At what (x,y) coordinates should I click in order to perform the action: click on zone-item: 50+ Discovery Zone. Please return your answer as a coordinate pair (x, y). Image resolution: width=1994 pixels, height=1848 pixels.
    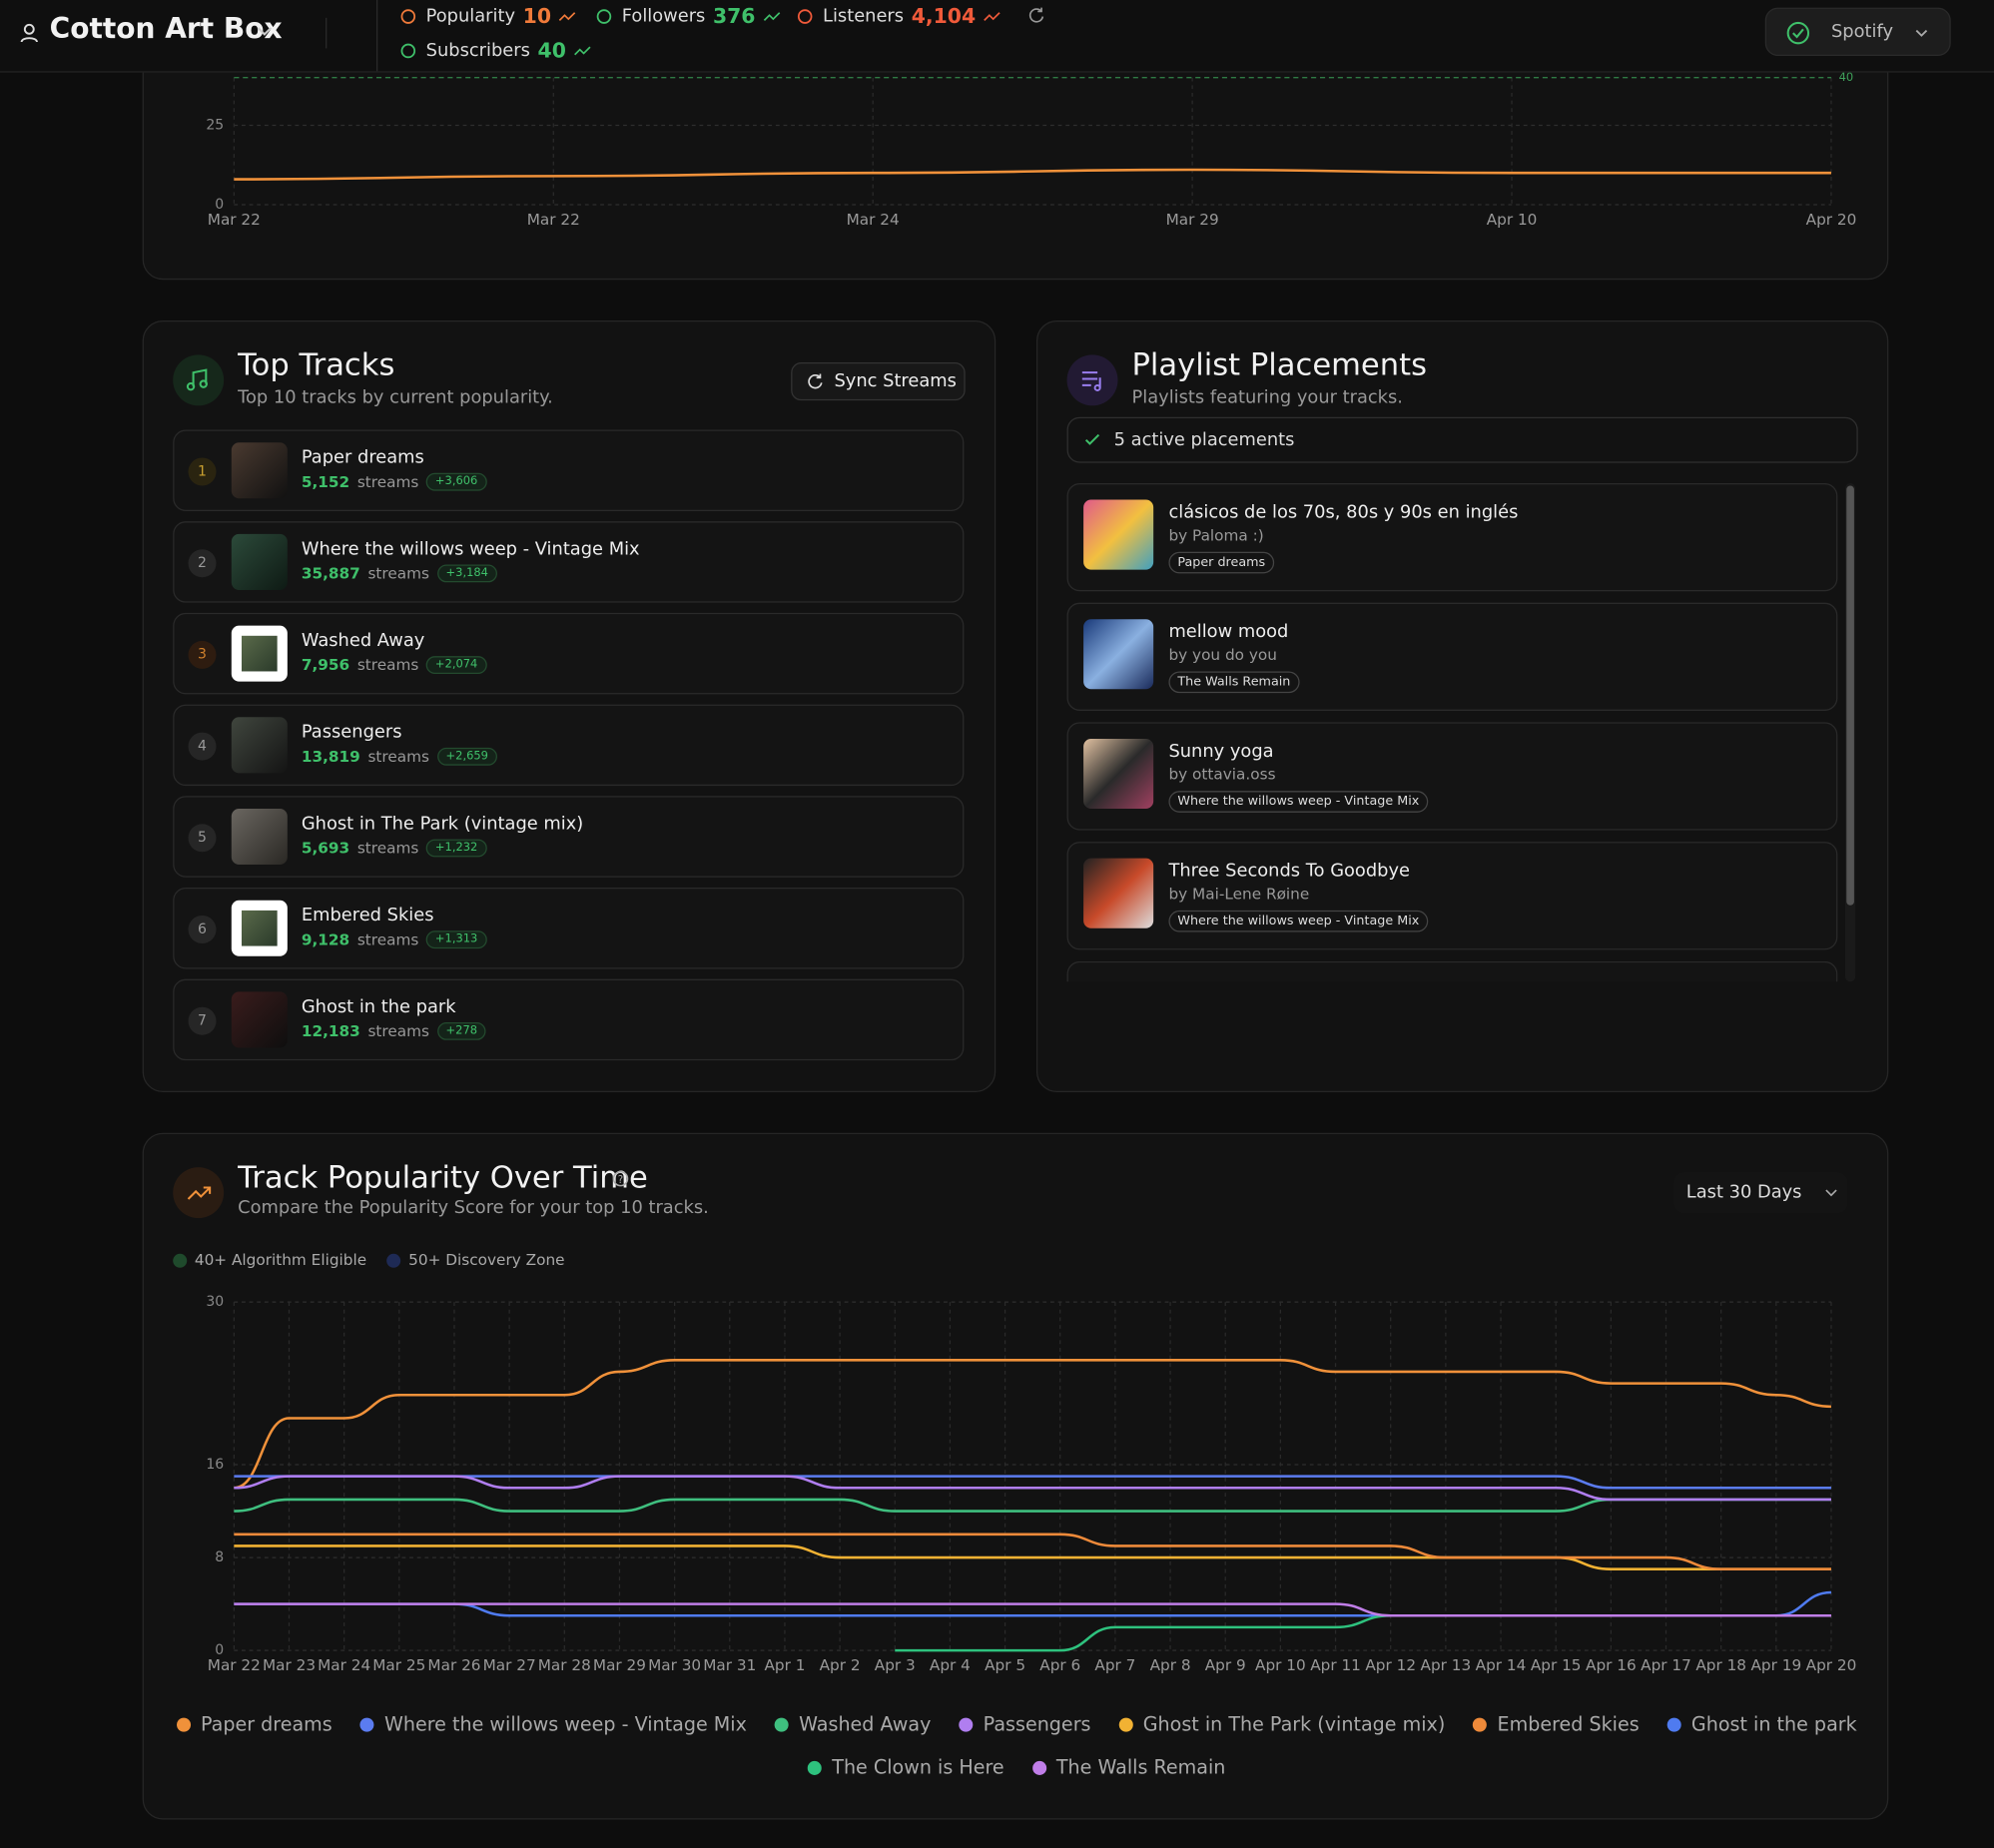
    Looking at the image, I should click on (475, 1260).